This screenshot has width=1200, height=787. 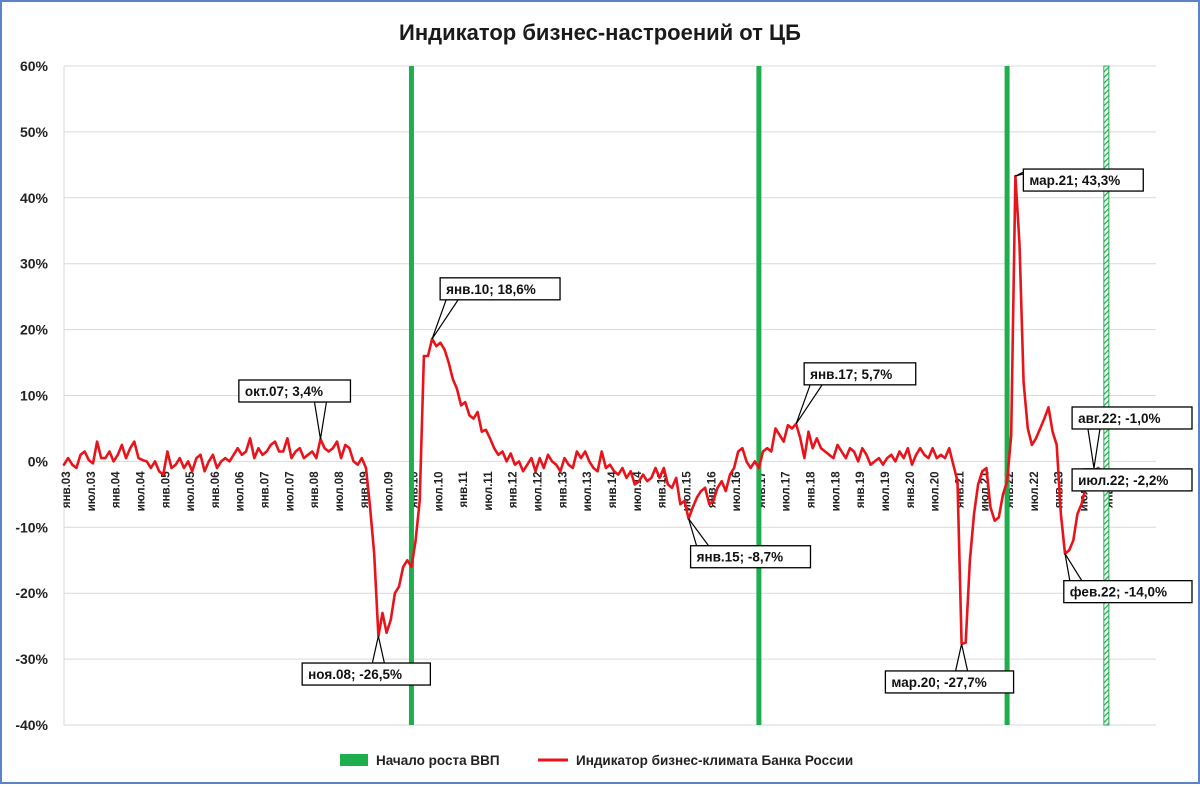 I want to click on annotation-callout: янв.10; 18,6%, so click(x=496, y=308).